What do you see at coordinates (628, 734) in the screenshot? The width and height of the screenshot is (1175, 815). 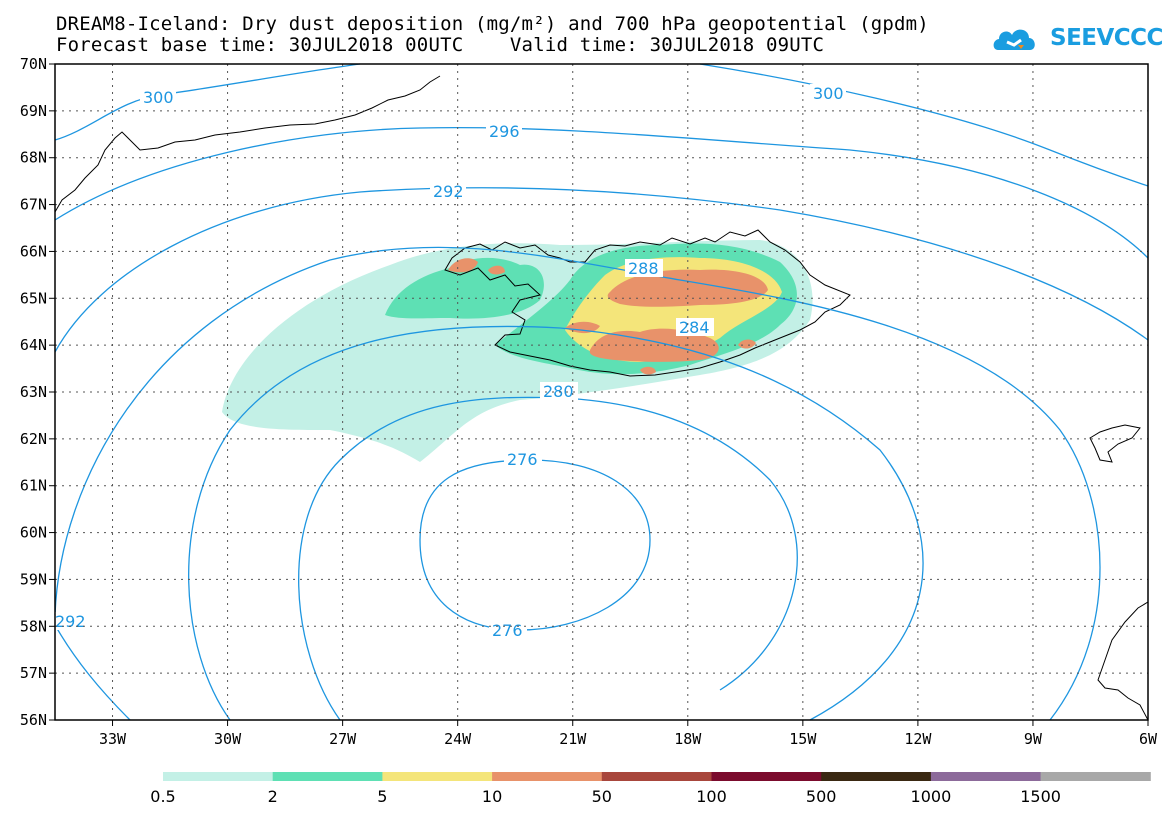 I see `longitude-labels: 33W 30W 27W 24W 21W 18W 15W 12W 9W 6W` at bounding box center [628, 734].